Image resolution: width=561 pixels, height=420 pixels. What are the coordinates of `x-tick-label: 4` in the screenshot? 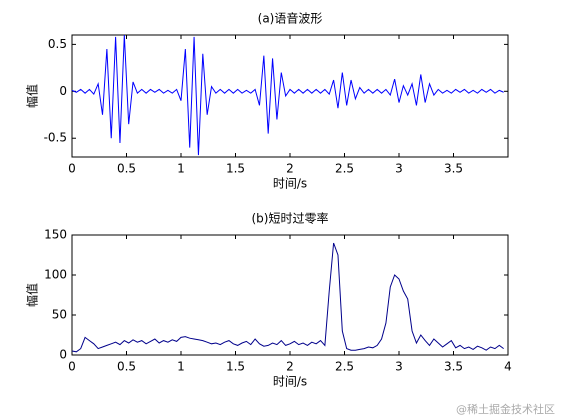 It's located at (508, 367).